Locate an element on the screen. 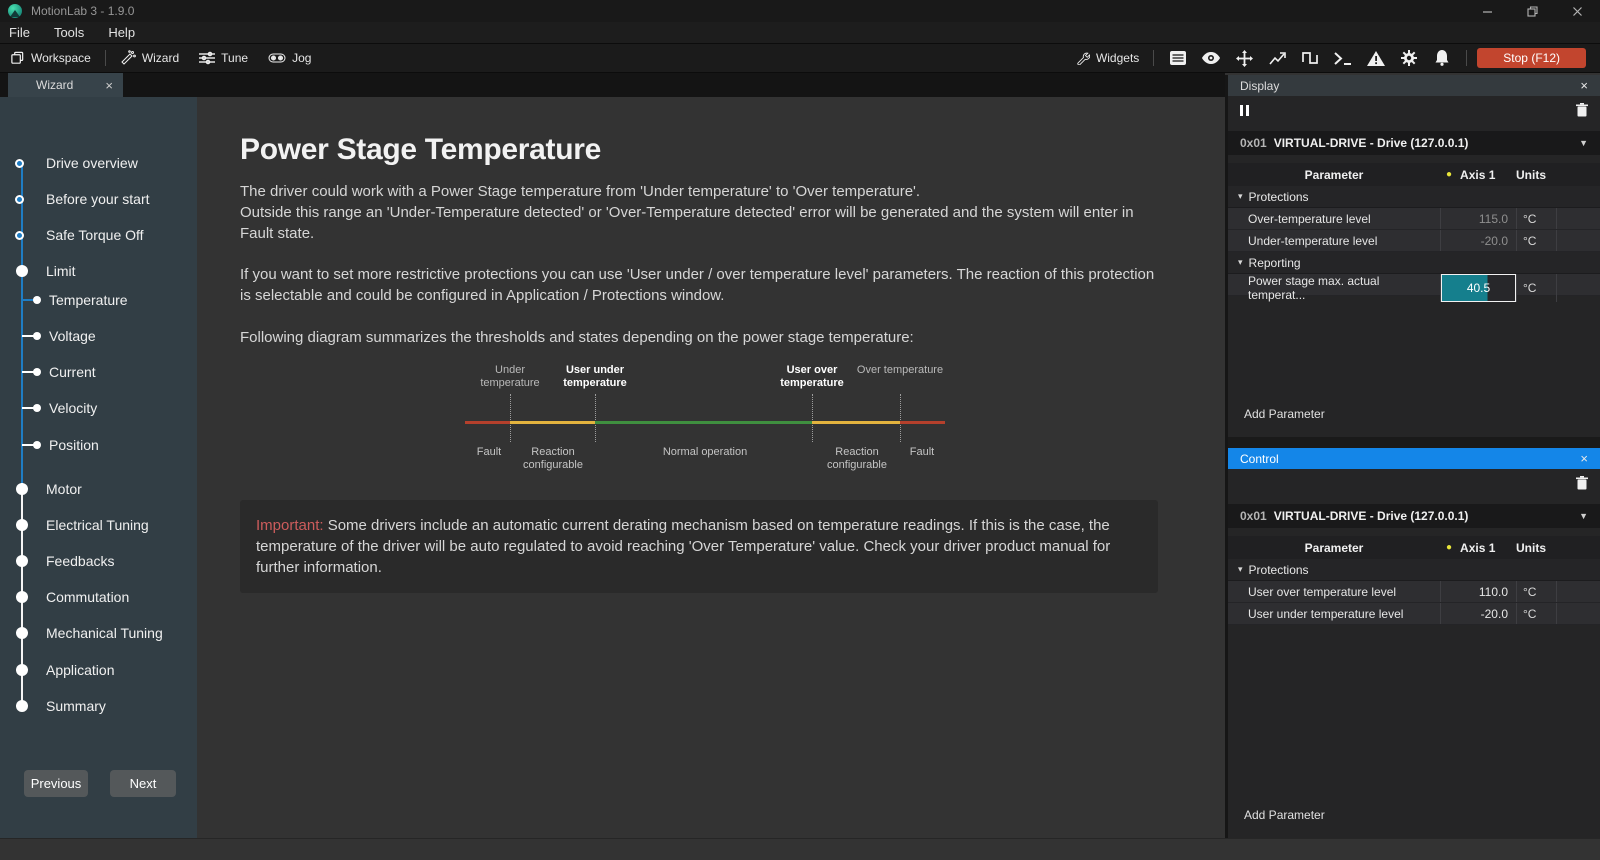 Image resolution: width=1600 pixels, height=860 pixels. power-stage-temp-input is located at coordinates (1478, 288).